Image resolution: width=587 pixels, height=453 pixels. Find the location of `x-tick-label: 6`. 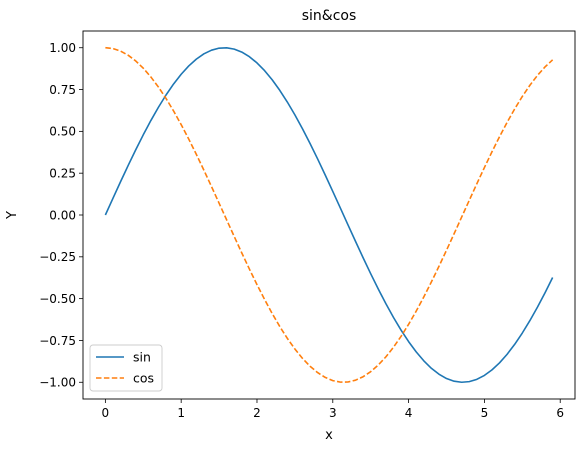

x-tick-label: 6 is located at coordinates (560, 413).